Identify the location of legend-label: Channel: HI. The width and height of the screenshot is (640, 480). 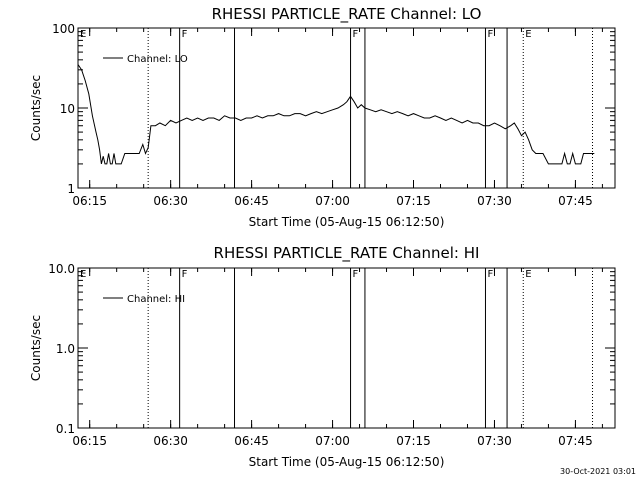
(156, 299).